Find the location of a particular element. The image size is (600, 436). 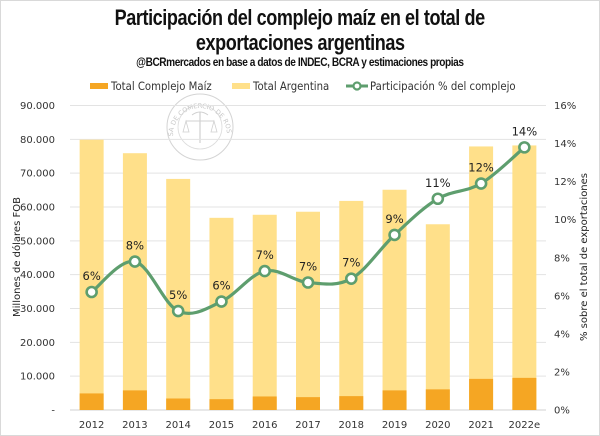

x-tick-label: 2021 is located at coordinates (480, 425).